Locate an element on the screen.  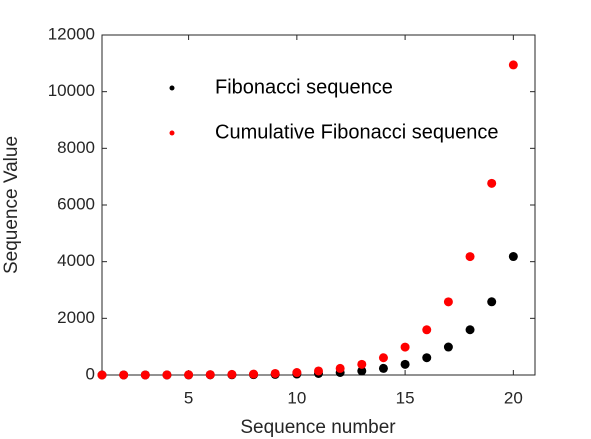
y-tick-label: 12000 is located at coordinates (71, 33).